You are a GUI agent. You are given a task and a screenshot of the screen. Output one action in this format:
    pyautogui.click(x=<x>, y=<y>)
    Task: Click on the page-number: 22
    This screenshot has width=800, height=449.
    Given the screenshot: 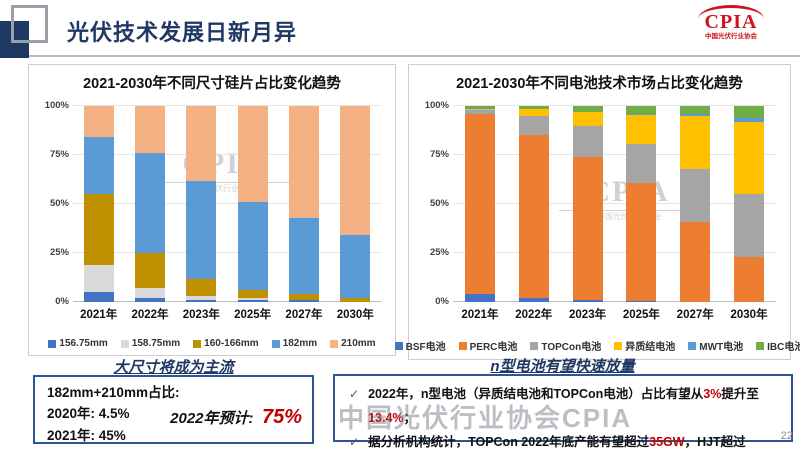 What is the action you would take?
    pyautogui.click(x=786, y=436)
    